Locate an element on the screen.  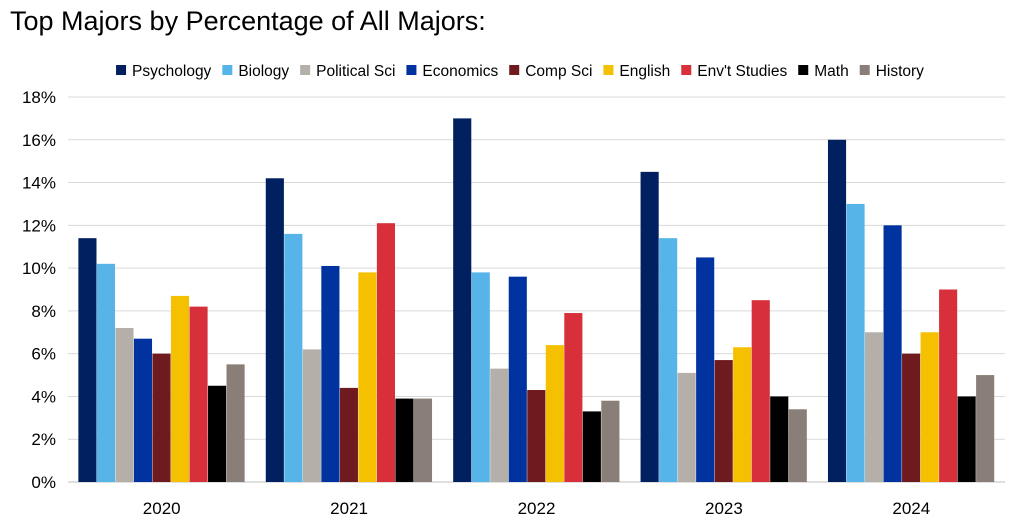
legend-item-english: English is located at coordinates (636, 71).